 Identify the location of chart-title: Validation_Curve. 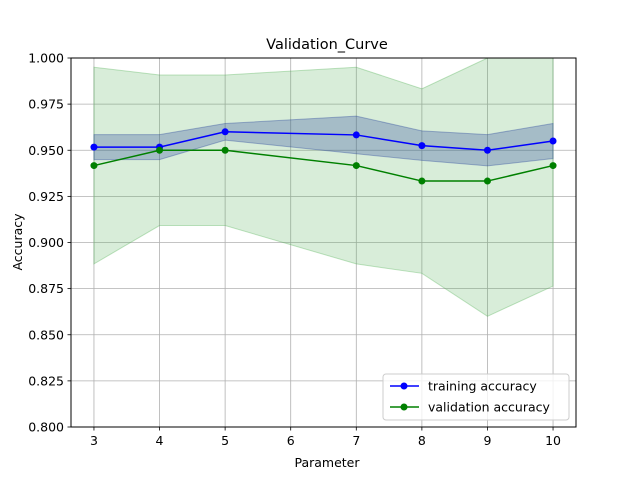
(327, 45).